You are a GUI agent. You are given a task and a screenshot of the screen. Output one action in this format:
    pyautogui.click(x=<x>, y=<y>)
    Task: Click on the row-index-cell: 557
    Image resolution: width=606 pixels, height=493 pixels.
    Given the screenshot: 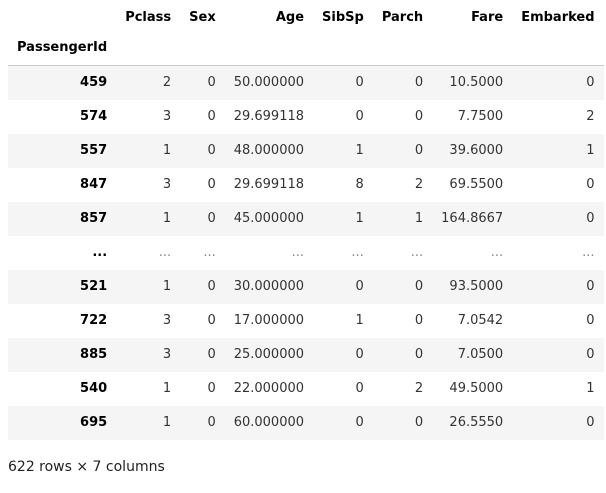 What is the action you would take?
    pyautogui.click(x=94, y=150)
    